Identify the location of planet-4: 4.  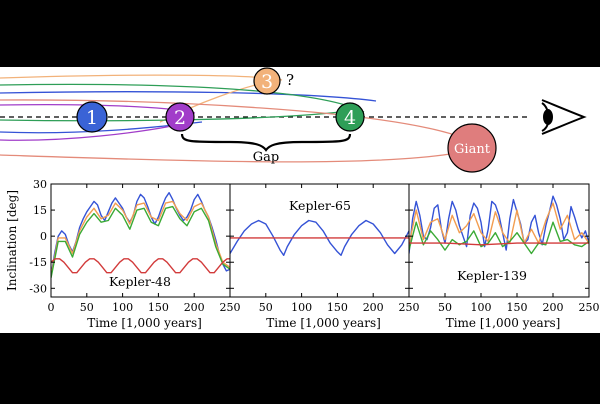
(350, 117).